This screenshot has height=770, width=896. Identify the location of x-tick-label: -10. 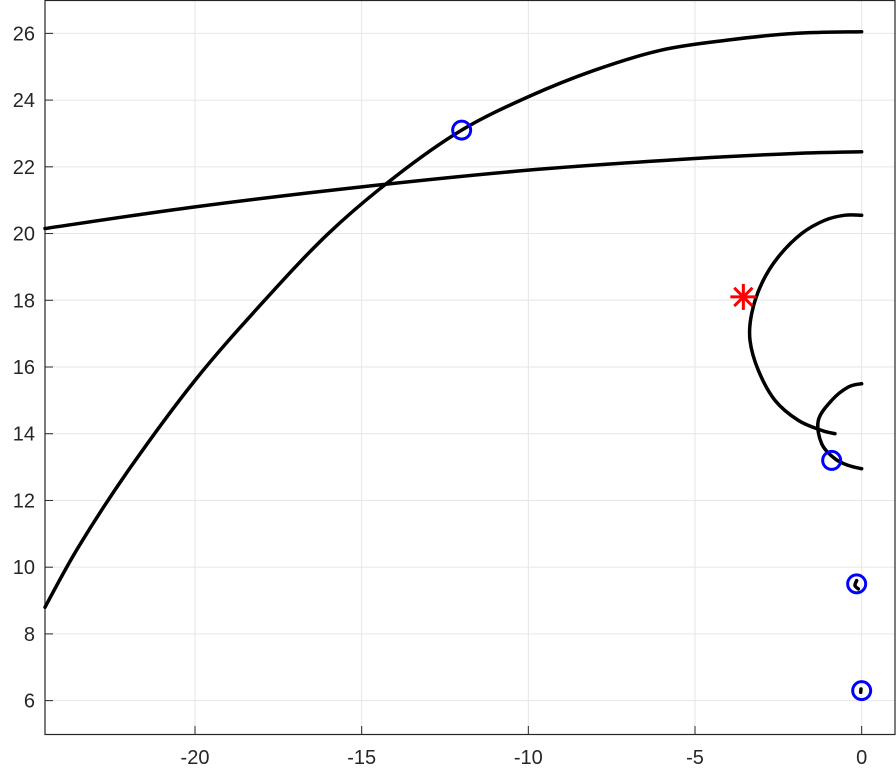
(528, 758).